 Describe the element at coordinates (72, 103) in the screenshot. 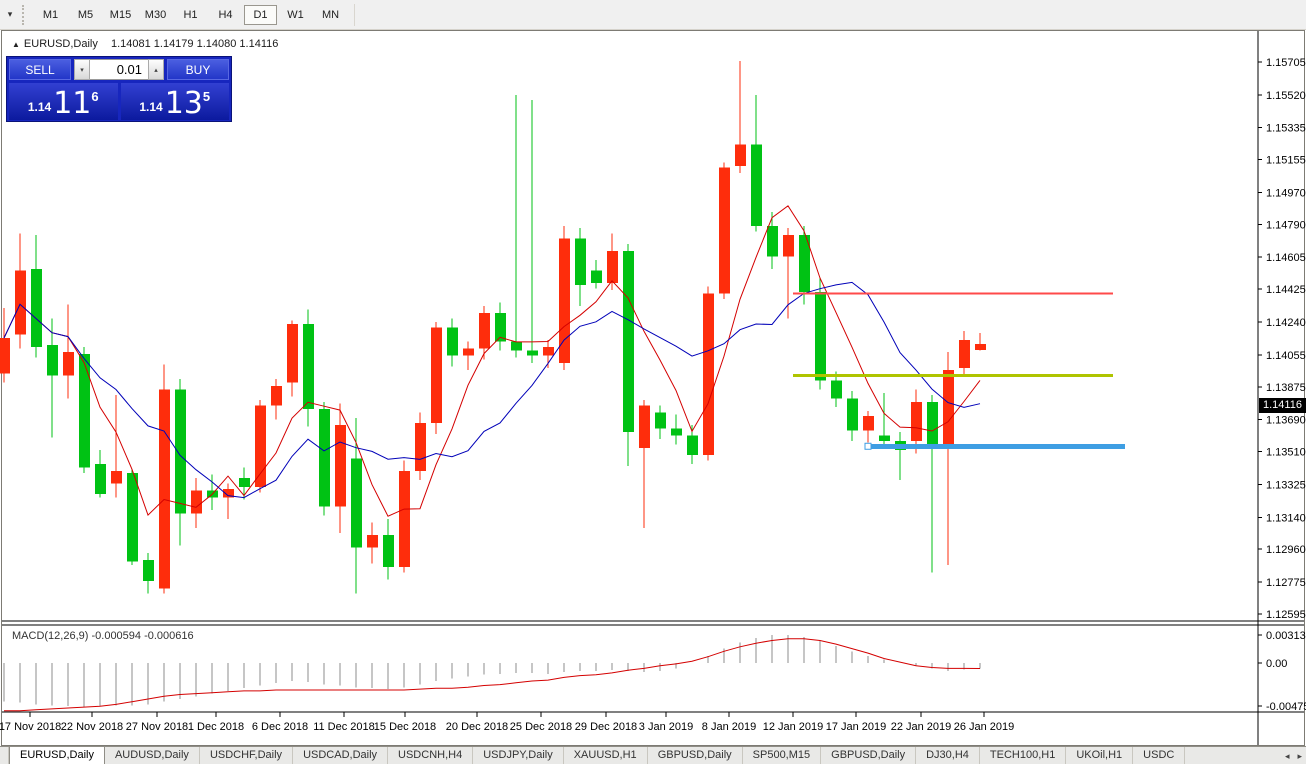

I see `sell-price-big: 11` at that location.